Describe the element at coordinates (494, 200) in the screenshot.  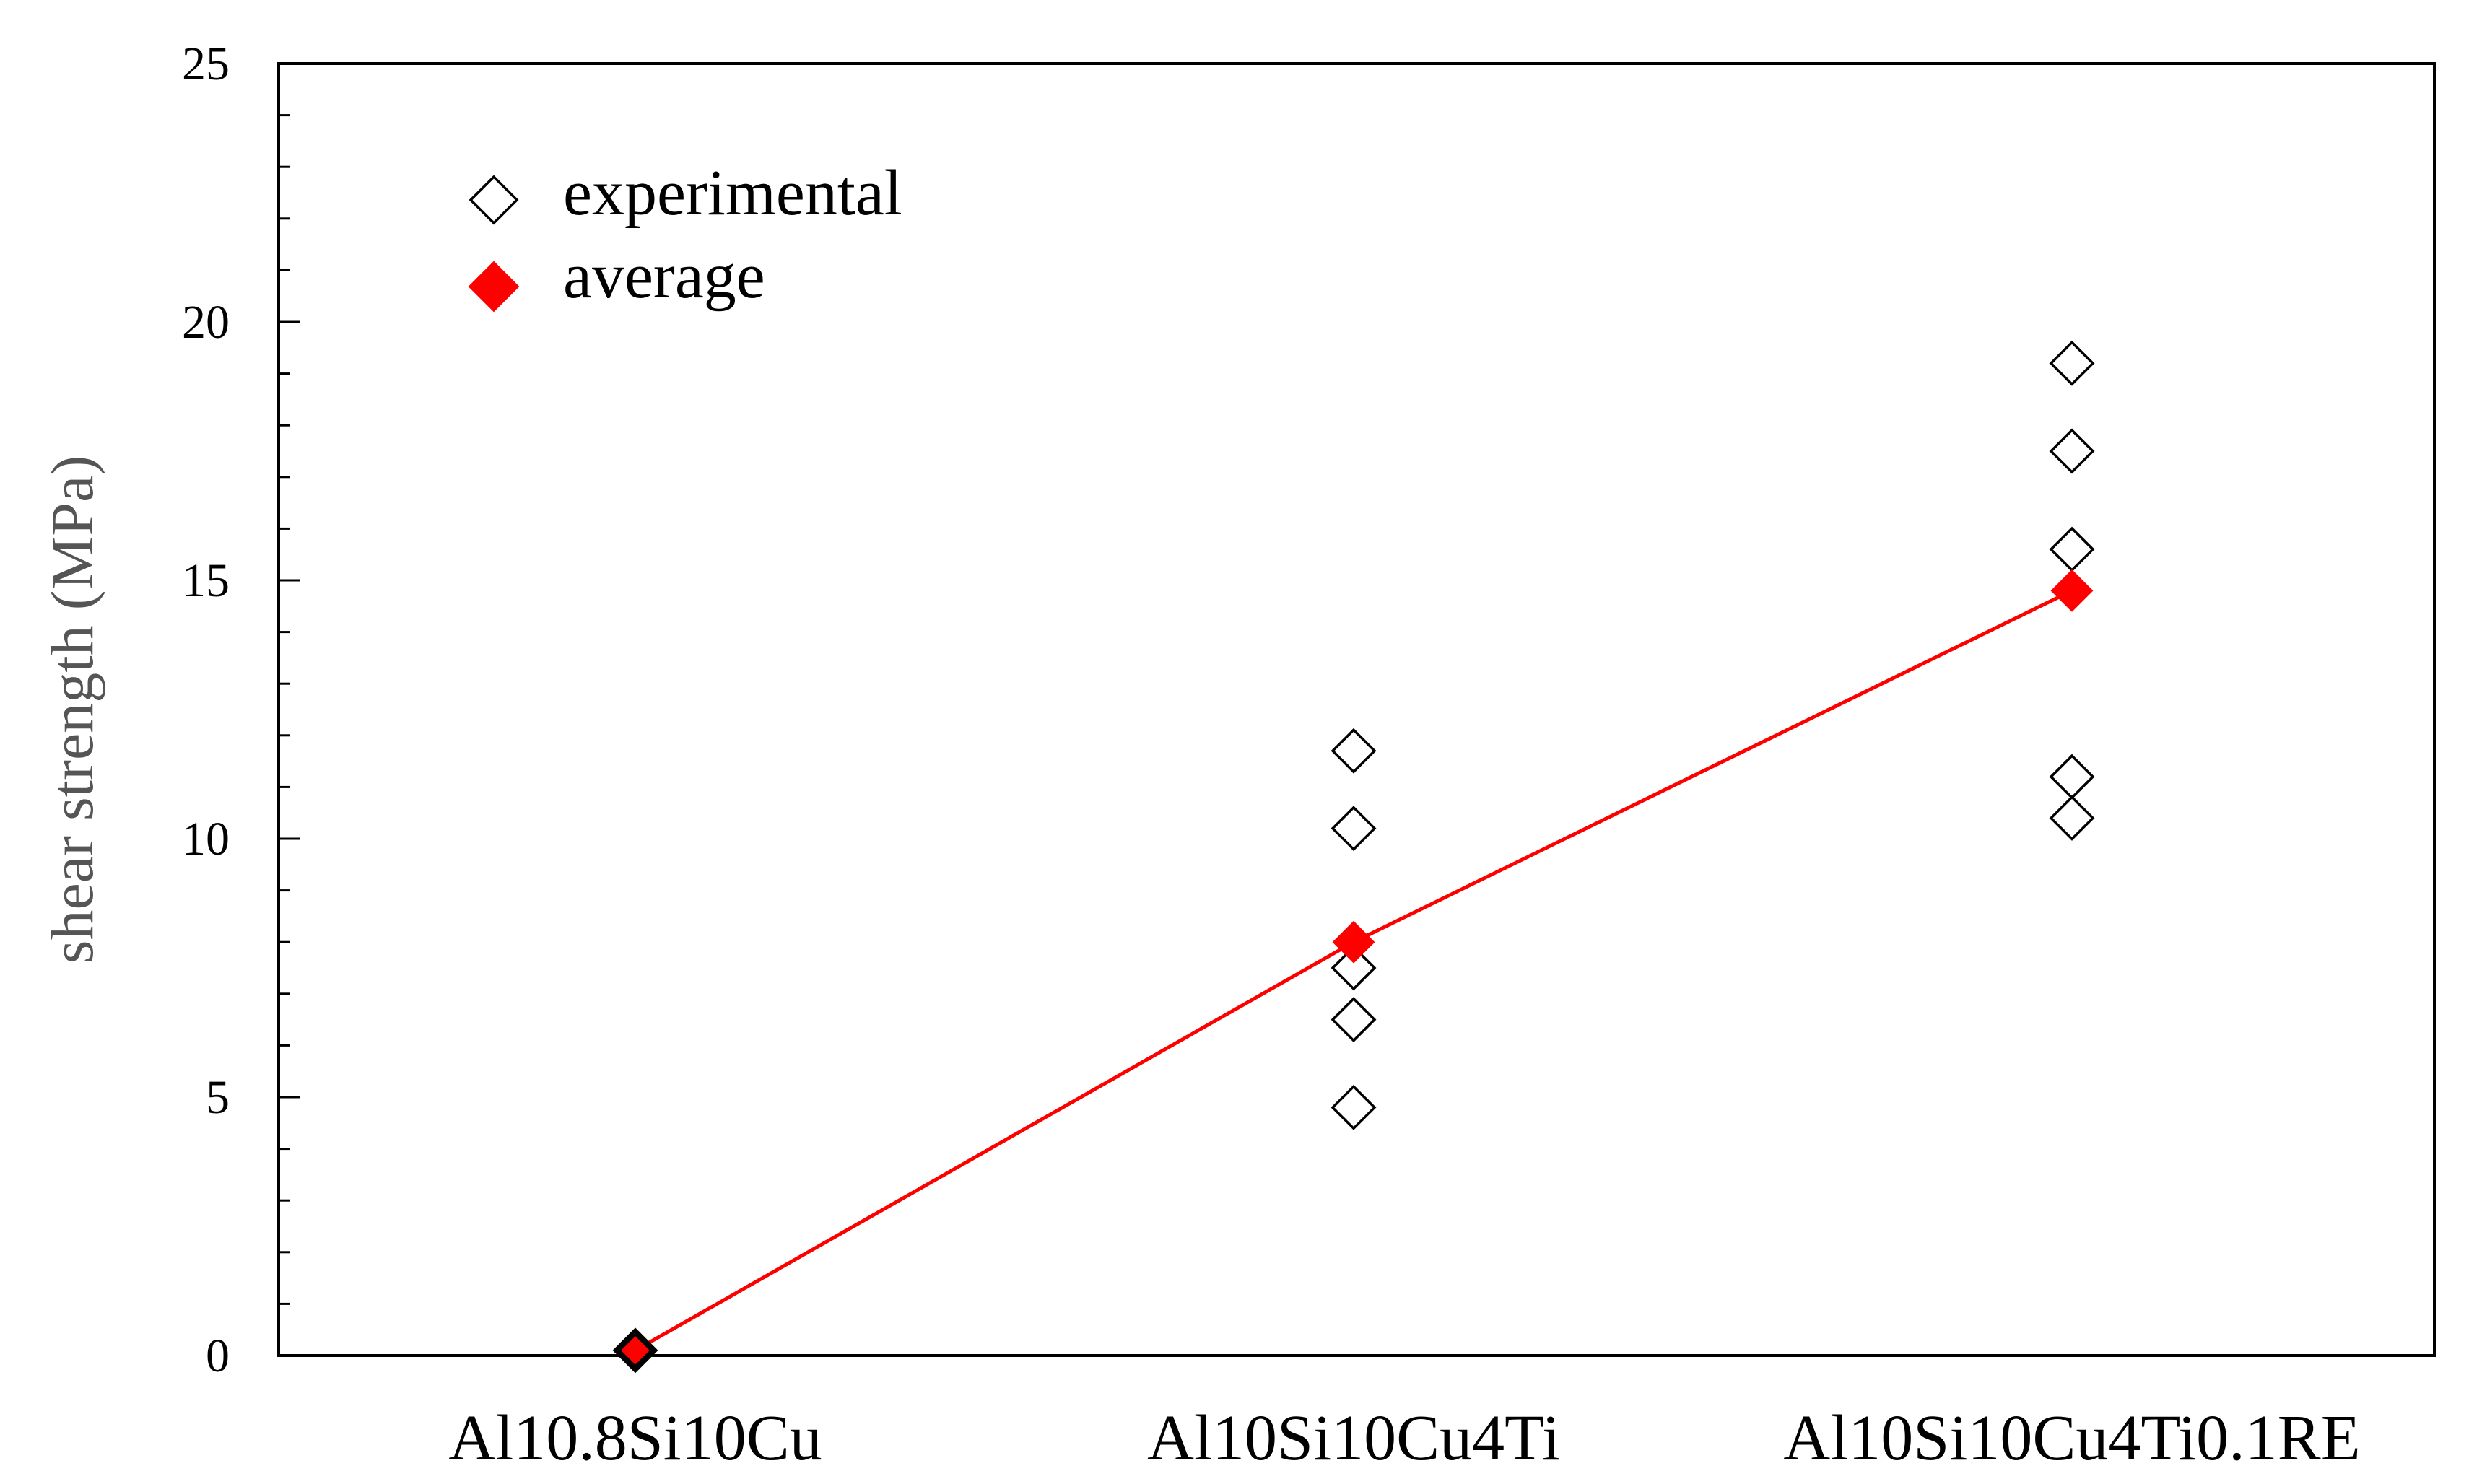
I see `legend-experimental-marker` at that location.